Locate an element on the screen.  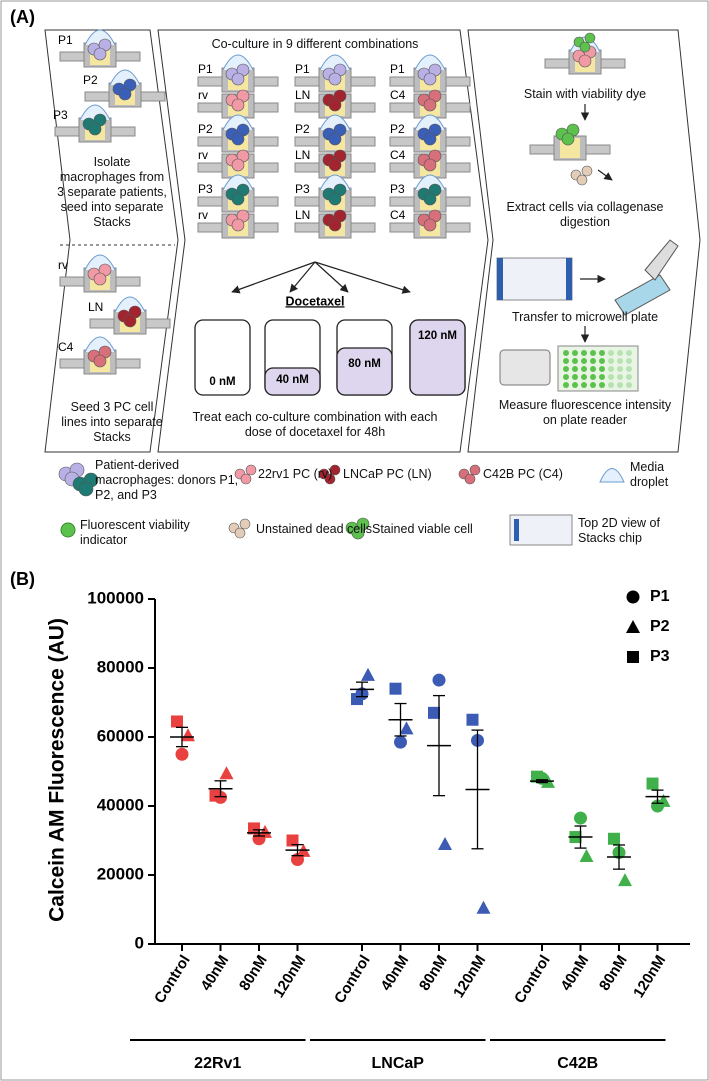
tube is located at coordinates (222, 357).